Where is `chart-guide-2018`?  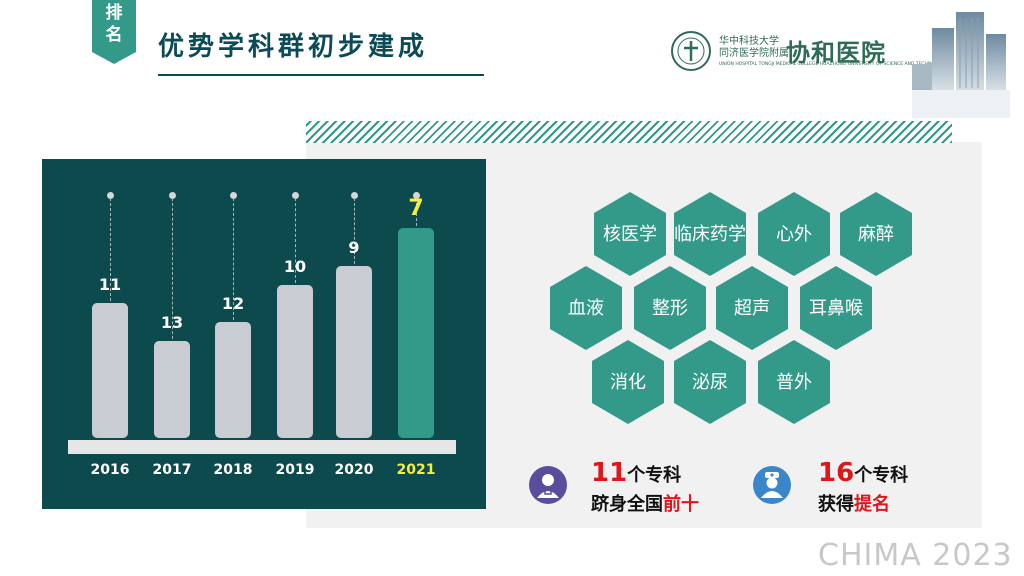 chart-guide-2018 is located at coordinates (233, 259).